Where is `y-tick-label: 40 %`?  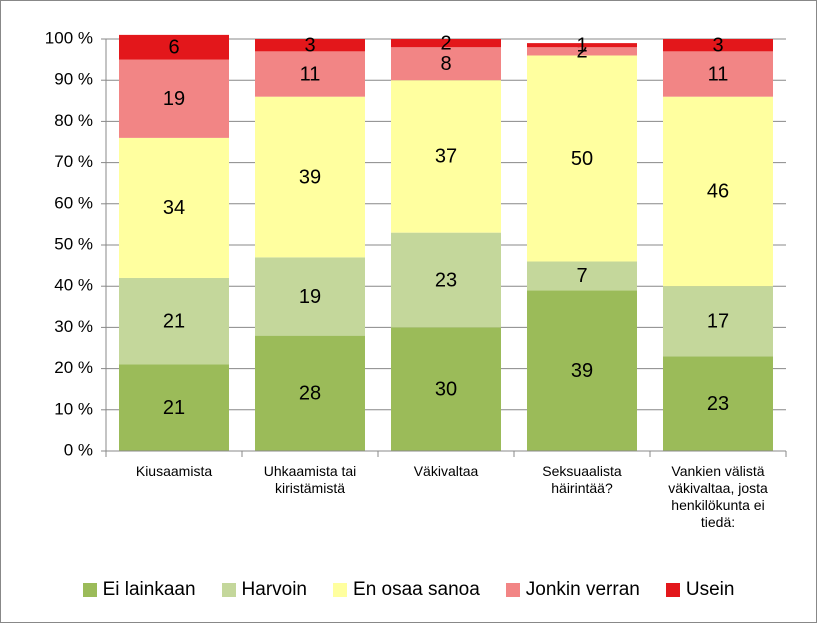 y-tick-label: 40 % is located at coordinates (73, 285).